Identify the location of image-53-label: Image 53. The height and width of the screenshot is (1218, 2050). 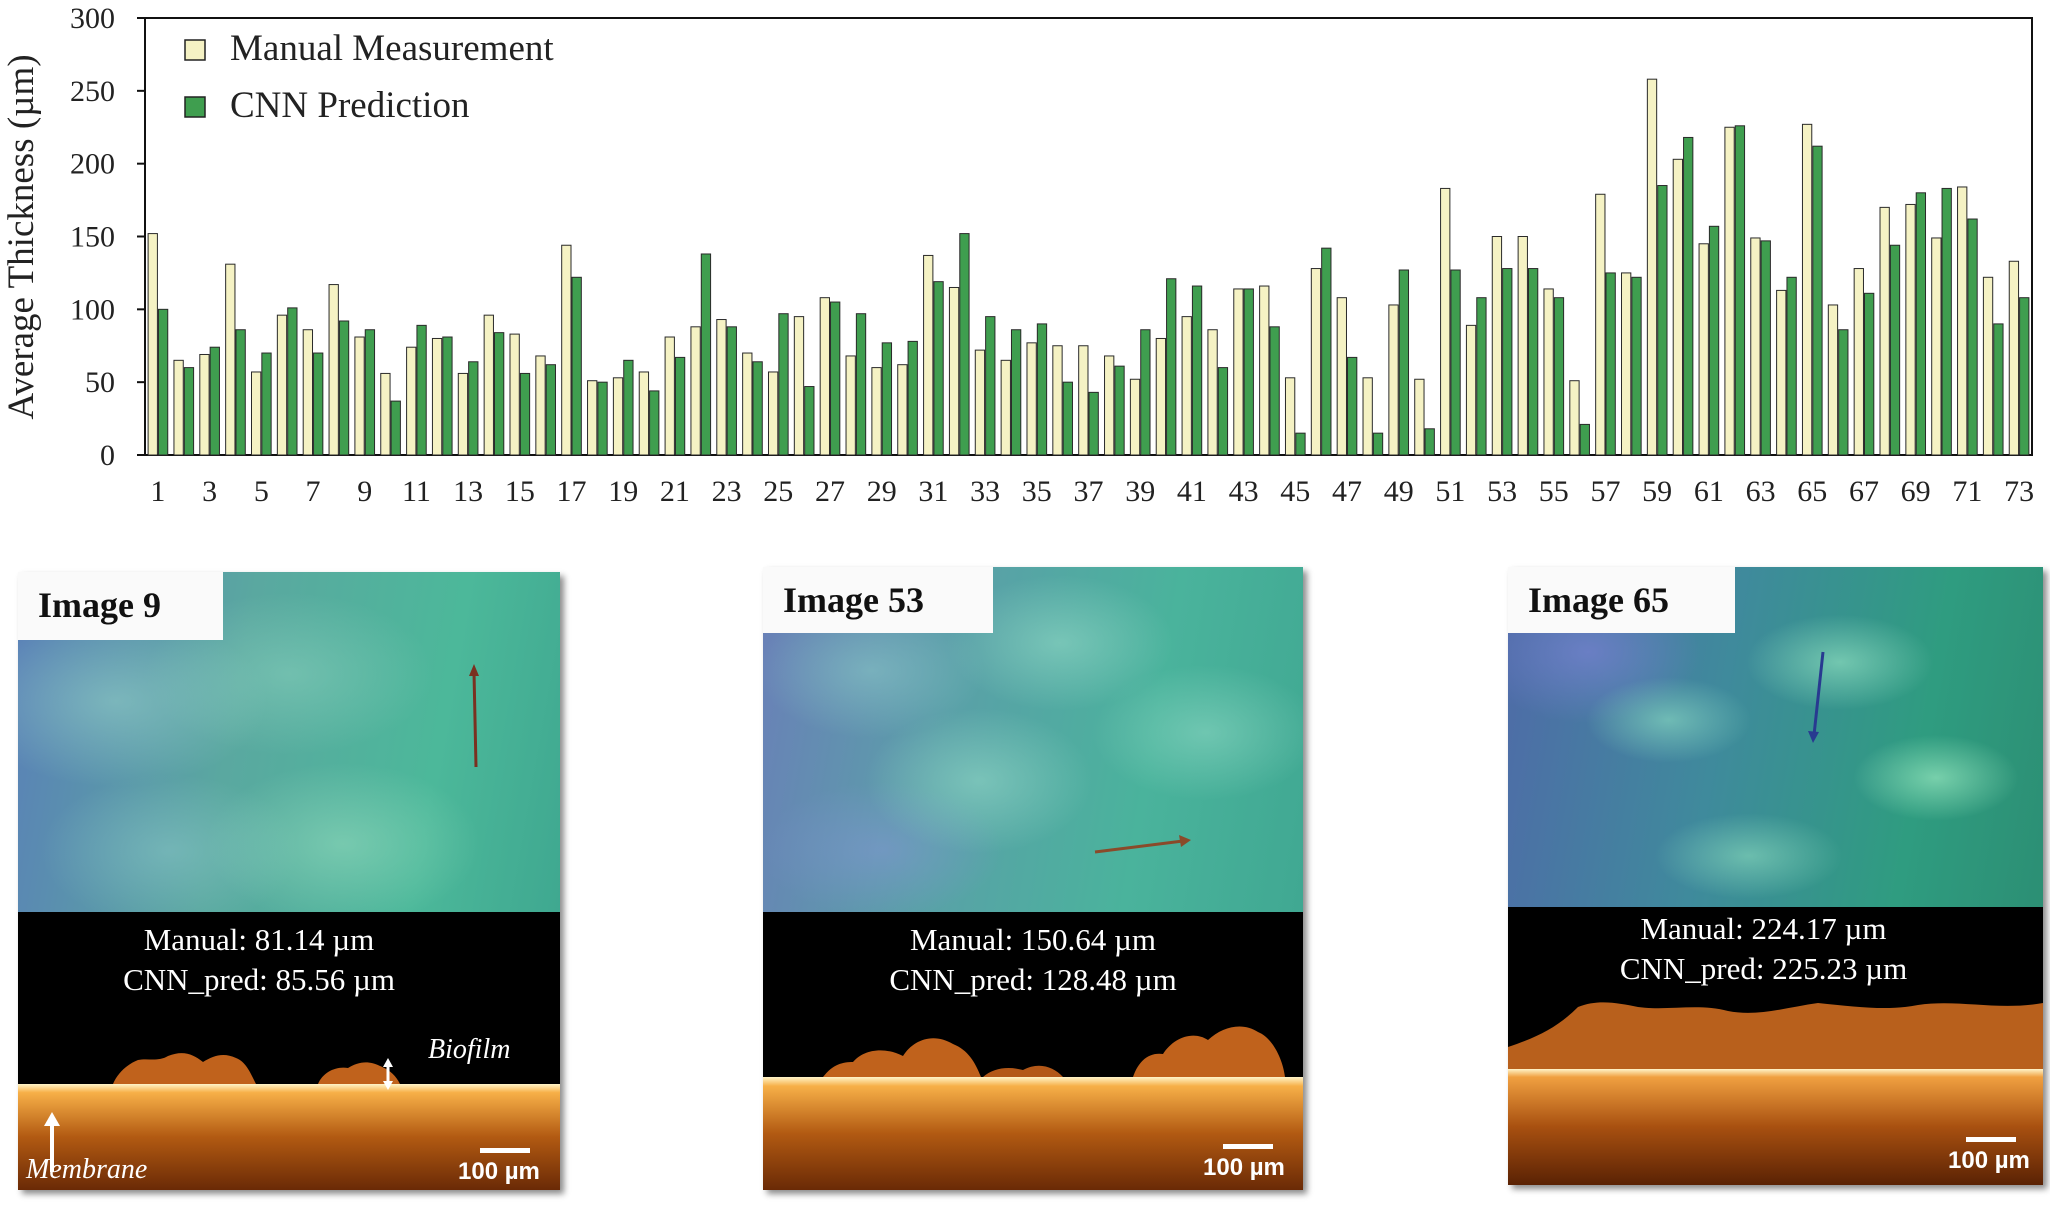
(878, 600).